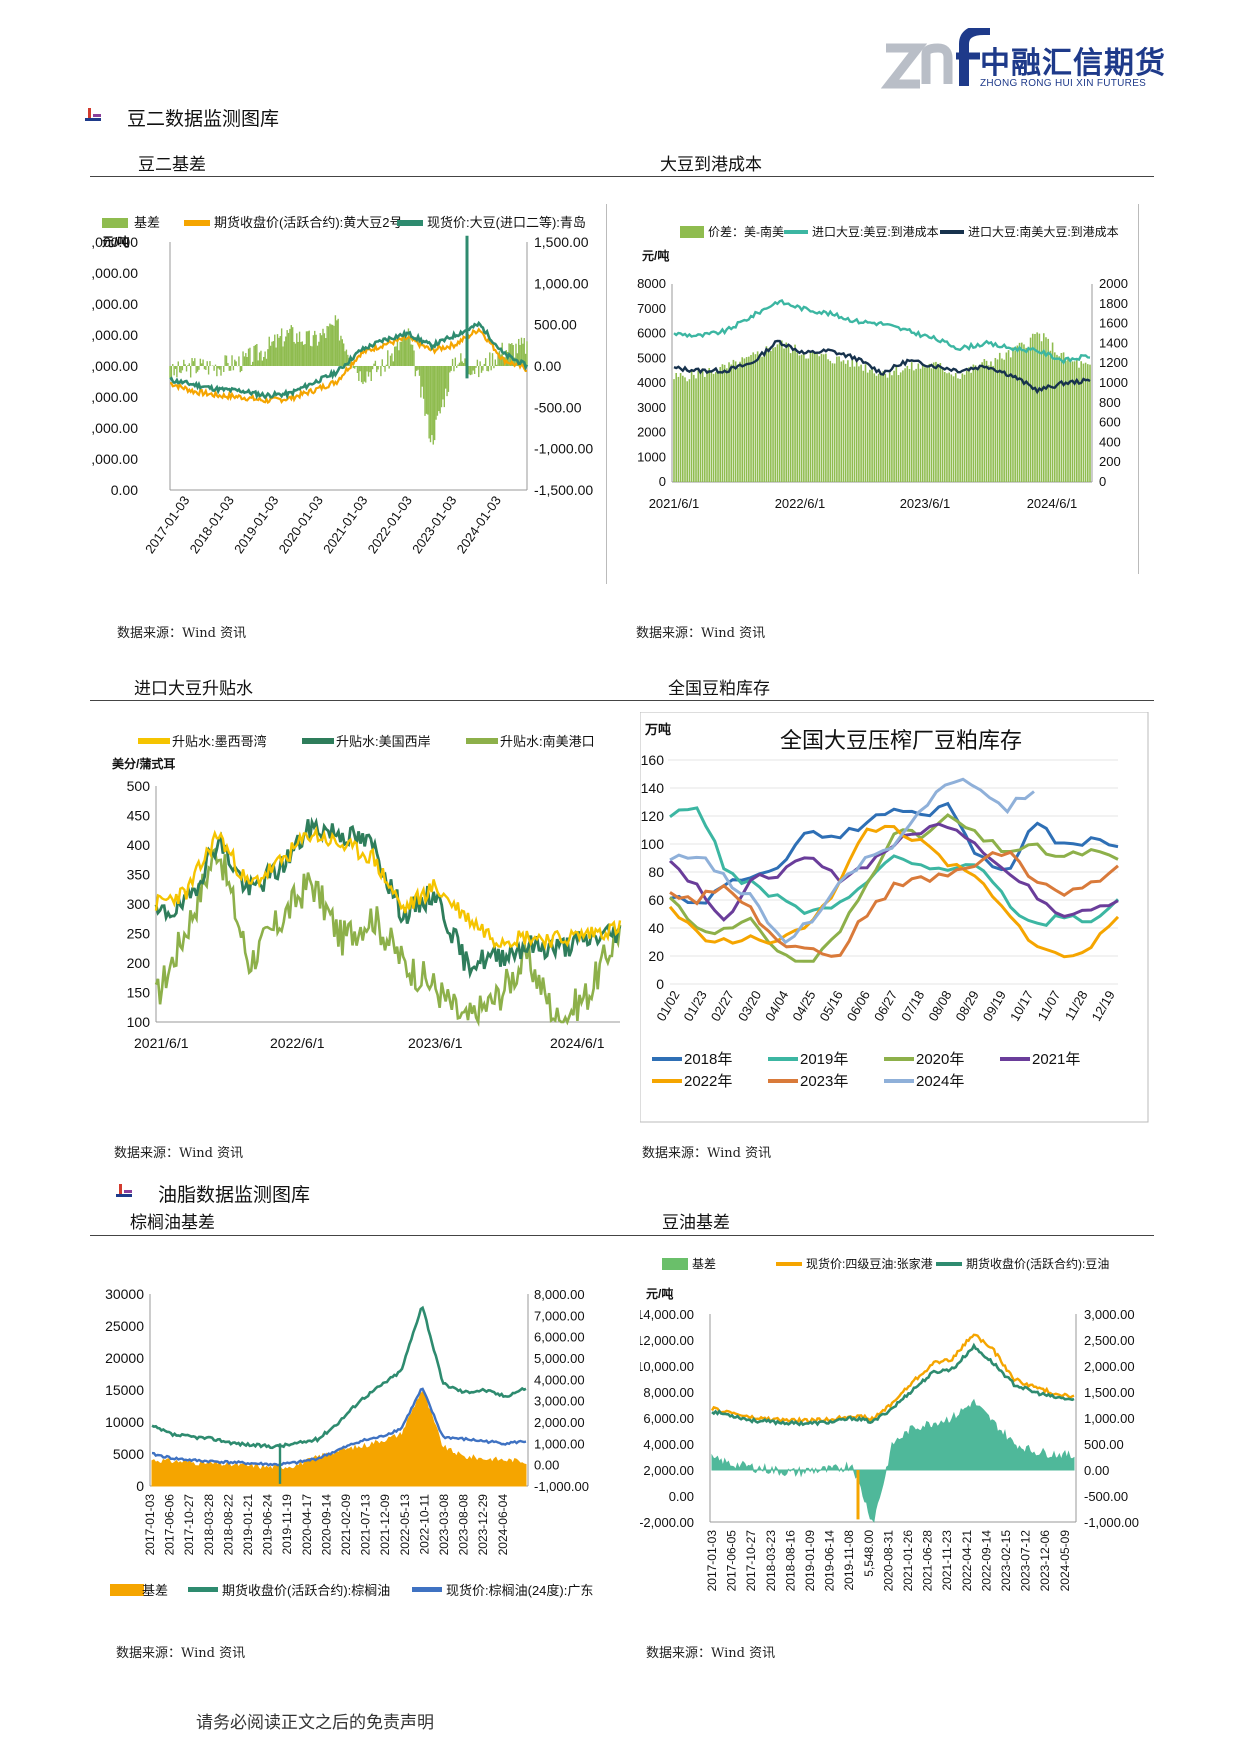  Describe the element at coordinates (256, 524) in the screenshot. I see `x-tick-label: 2019-01-03` at that location.